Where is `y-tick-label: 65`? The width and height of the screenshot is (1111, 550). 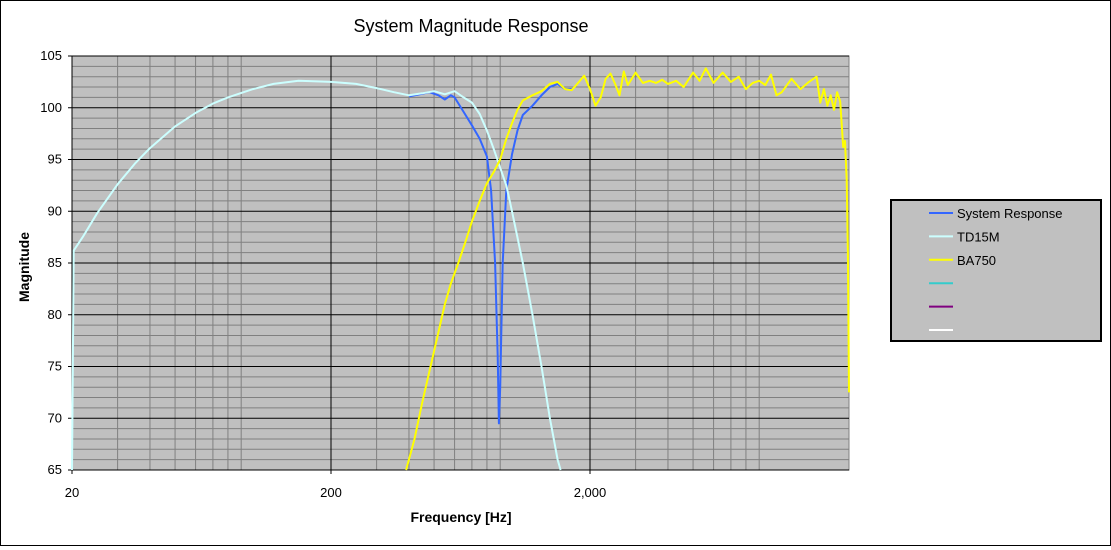 y-tick-label: 65 is located at coordinates (55, 469).